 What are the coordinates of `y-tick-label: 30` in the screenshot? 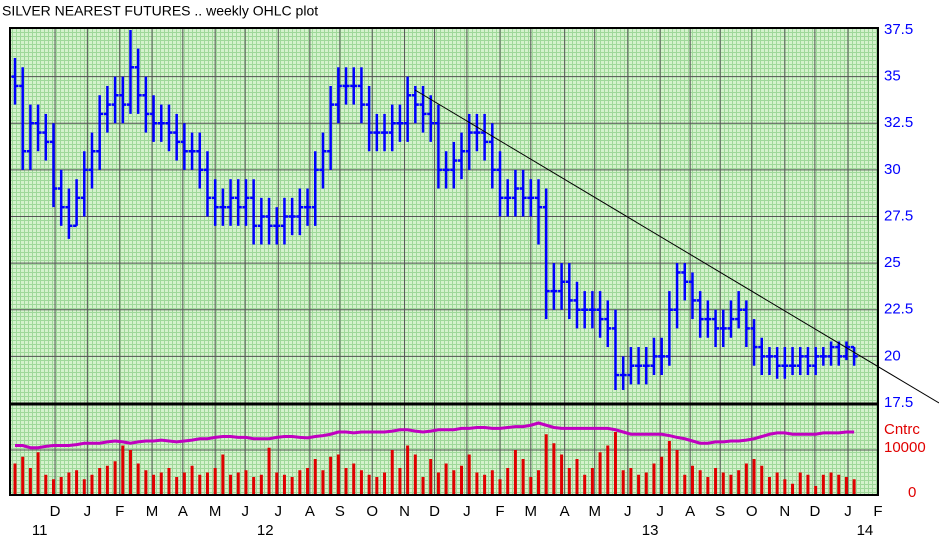 It's located at (892, 169).